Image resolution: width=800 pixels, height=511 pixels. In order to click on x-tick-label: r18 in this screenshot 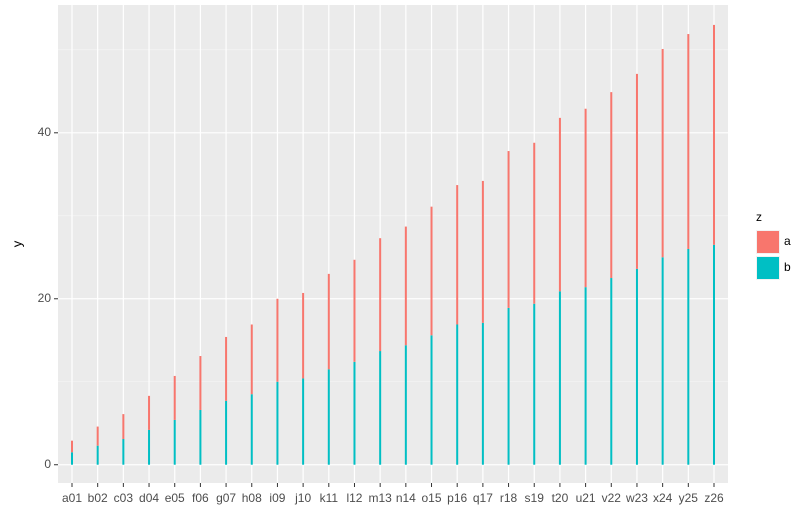, I will do `click(509, 498)`.